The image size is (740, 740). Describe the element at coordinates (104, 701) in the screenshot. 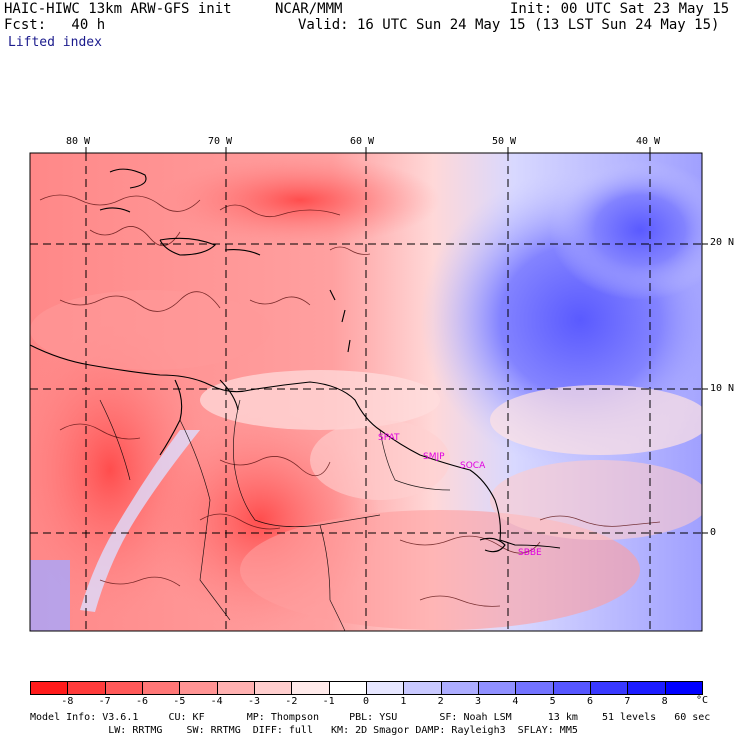

I see `colorbar-label: -7` at that location.